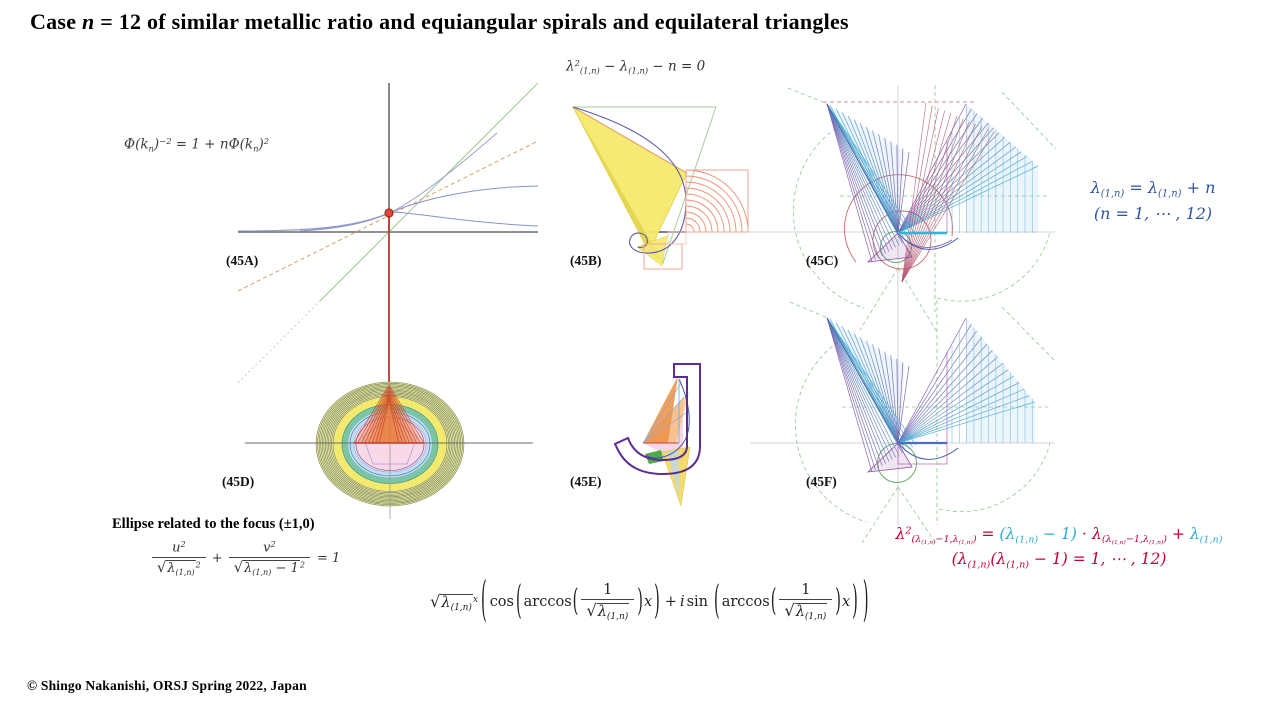  What do you see at coordinates (179, 559) in the screenshot?
I see `fraction-u: u2 √λ(1,n)2` at bounding box center [179, 559].